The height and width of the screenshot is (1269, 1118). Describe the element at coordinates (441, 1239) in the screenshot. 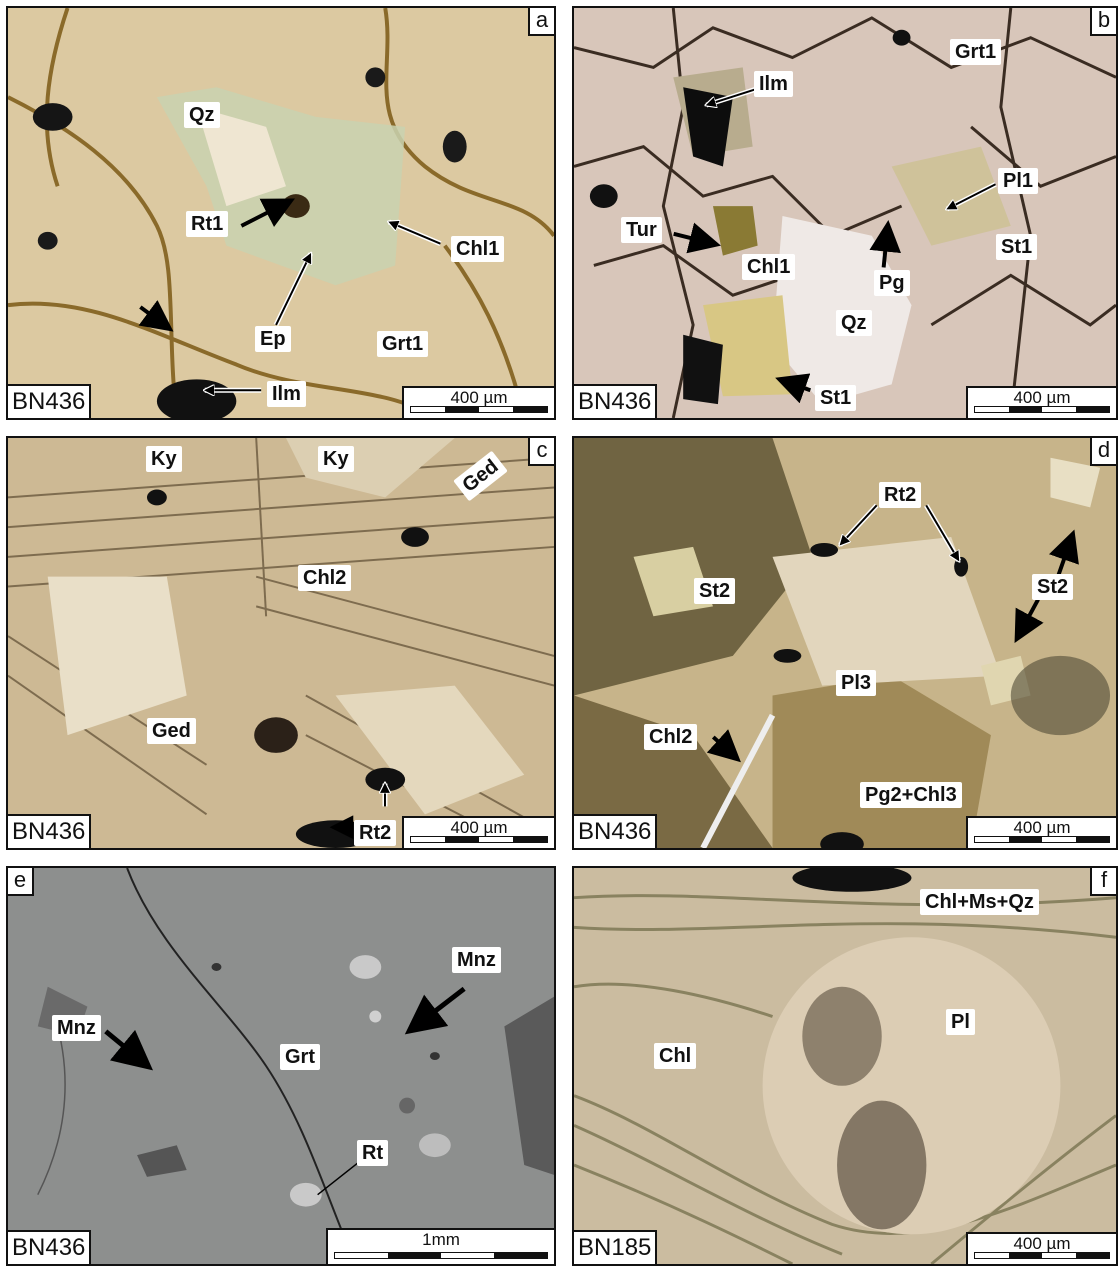

I see `scale-label: 1mm` at that location.